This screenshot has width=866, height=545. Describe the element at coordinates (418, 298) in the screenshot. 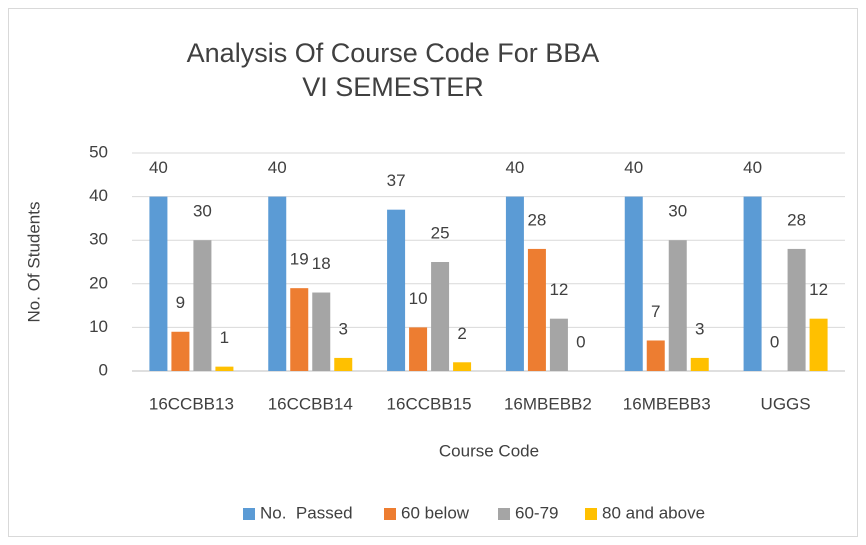

I see `data-label: 10` at that location.